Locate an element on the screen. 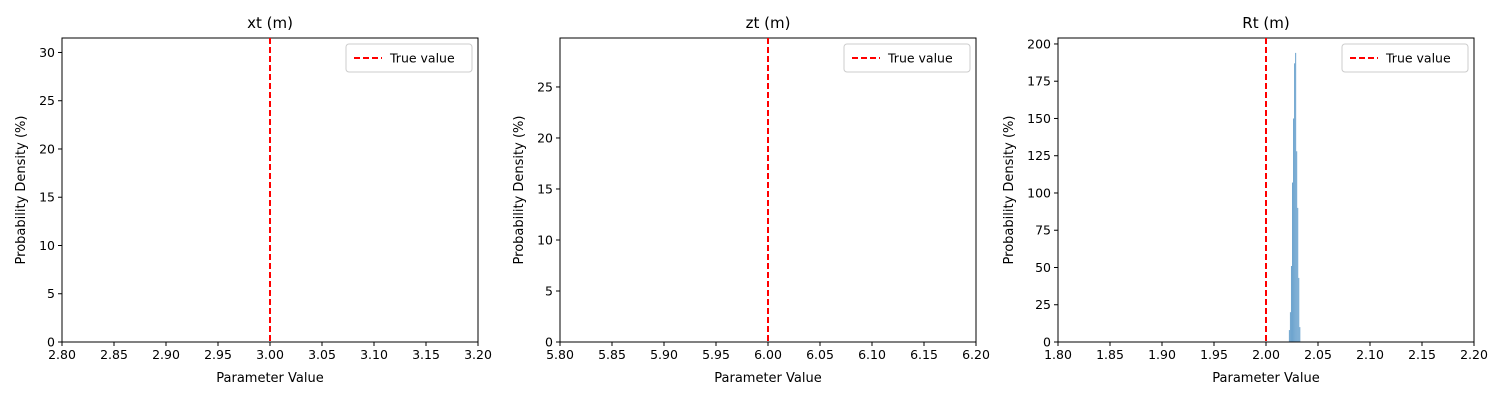 The height and width of the screenshot is (400, 1500). x-tick-label: 2.10 is located at coordinates (1370, 354).